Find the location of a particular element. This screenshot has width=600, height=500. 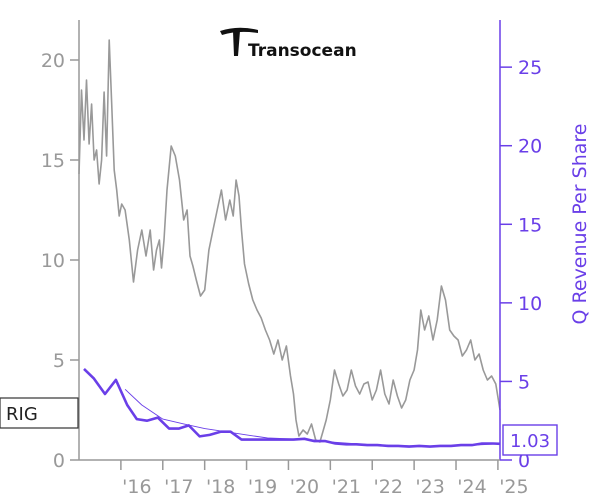

company-logo: Transocean is located at coordinates (288, 44).